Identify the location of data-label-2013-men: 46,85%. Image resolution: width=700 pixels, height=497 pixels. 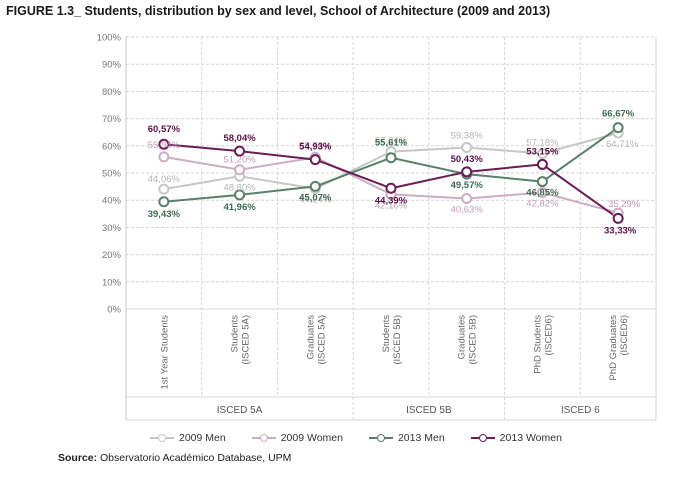
(542, 193).